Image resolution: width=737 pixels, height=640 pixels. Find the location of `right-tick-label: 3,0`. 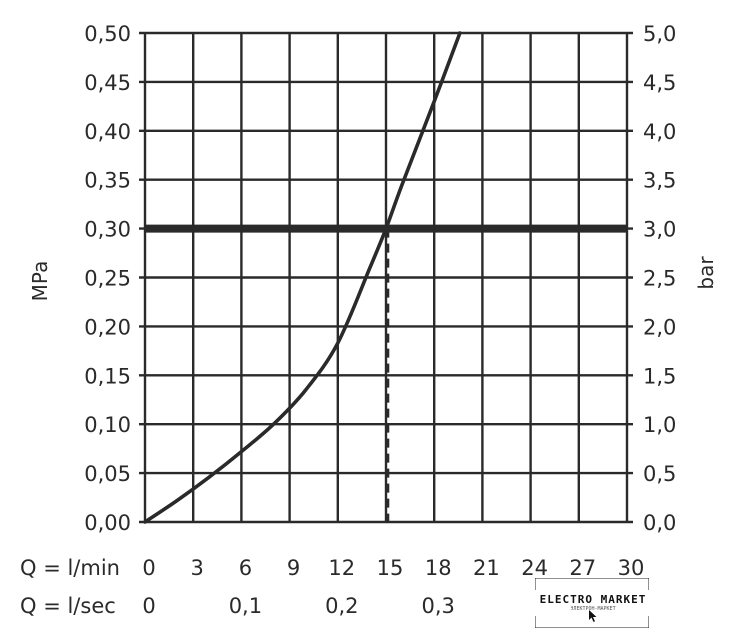

right-tick-label: 3,0 is located at coordinates (659, 230).